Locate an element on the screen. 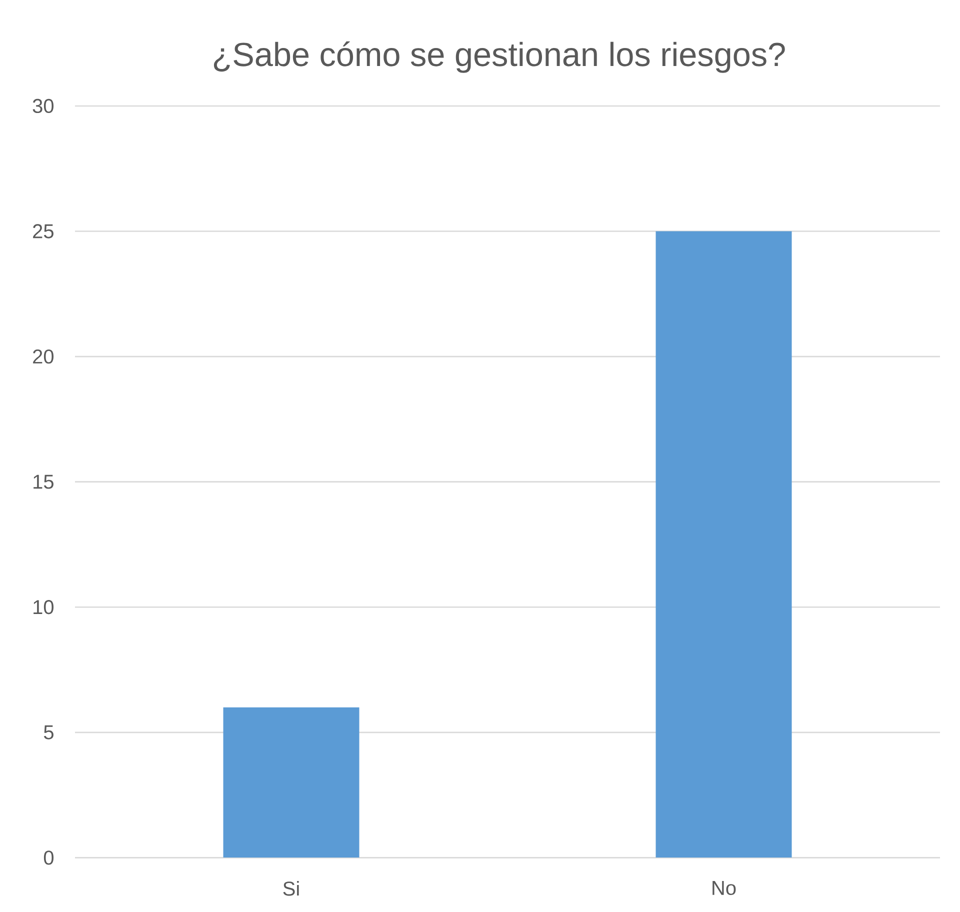 The image size is (960, 912). x-tick-label: No is located at coordinates (724, 888).